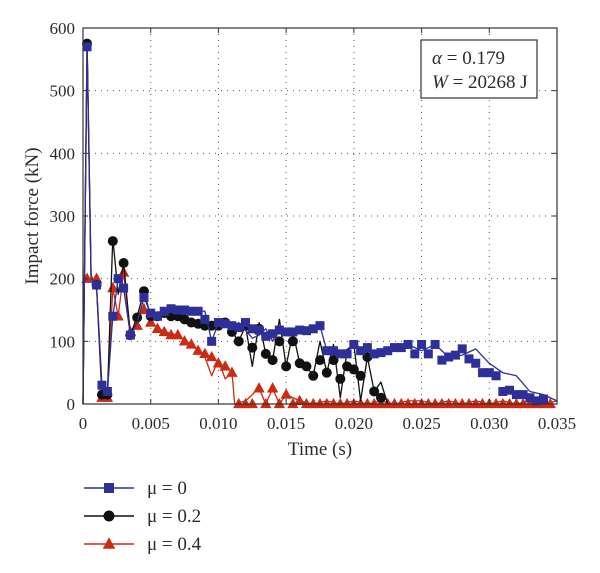  What do you see at coordinates (83, 423) in the screenshot?
I see `x-tick-label: 0` at bounding box center [83, 423].